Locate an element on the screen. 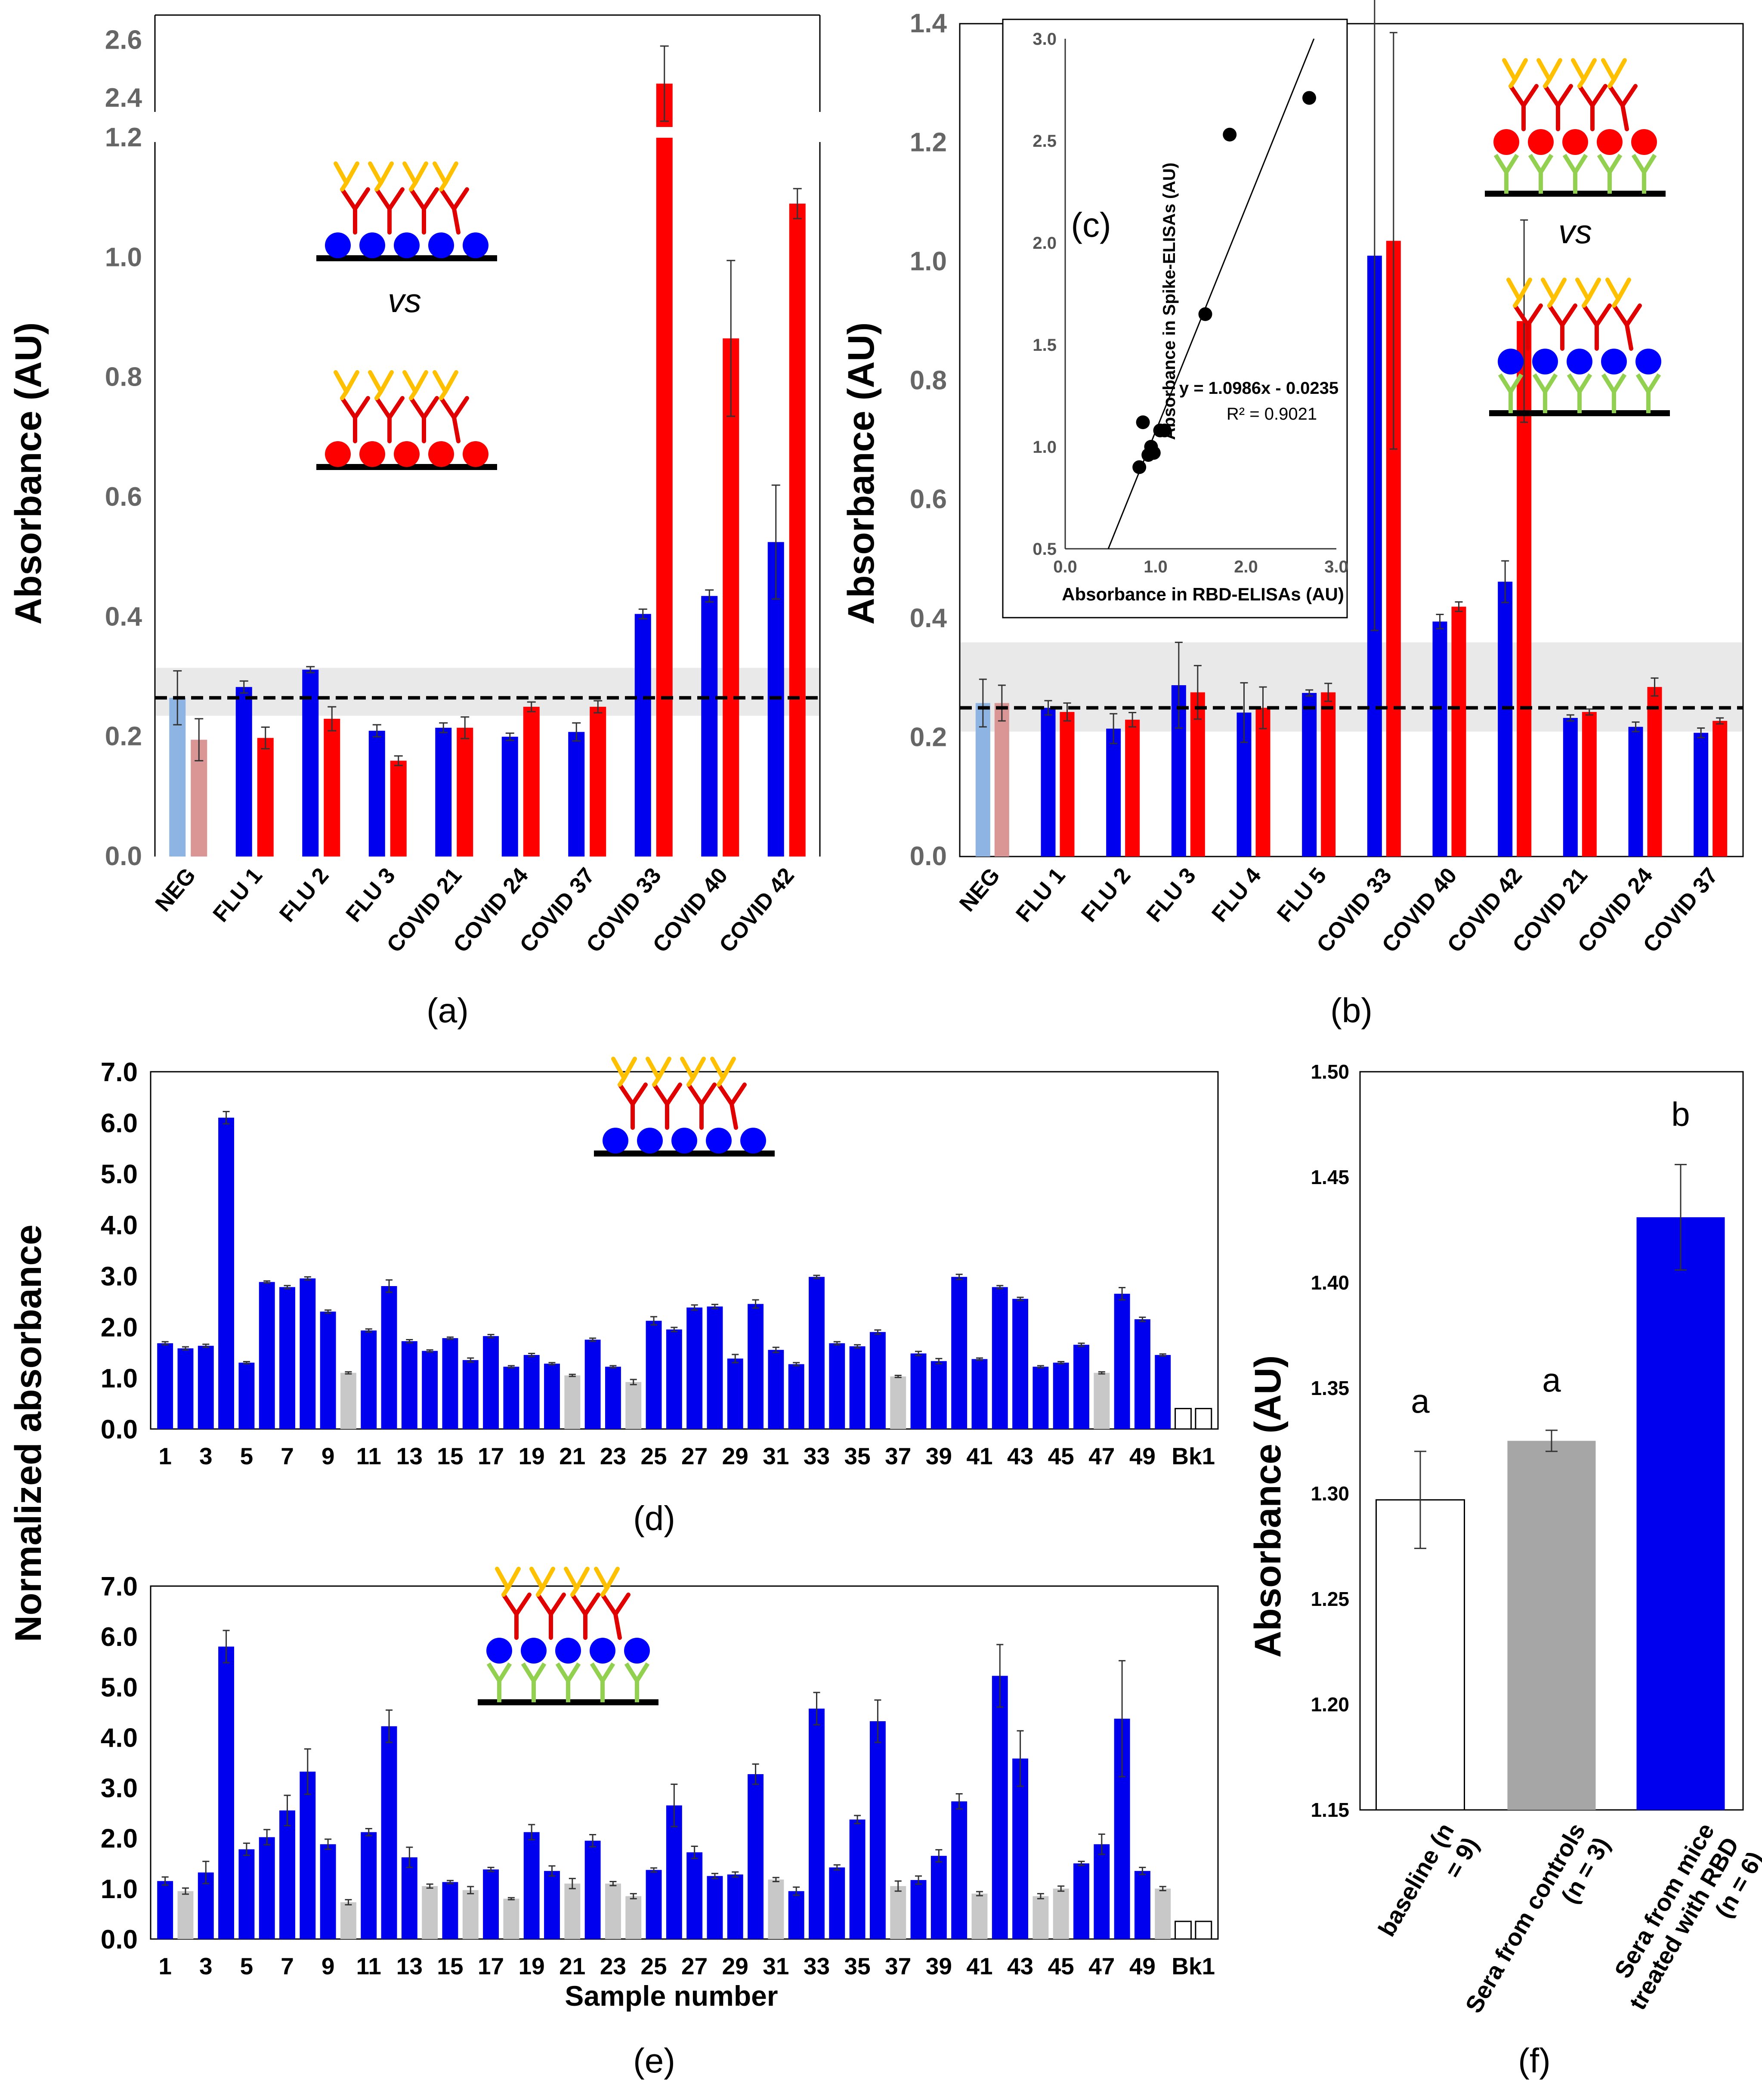  panel-f-y-tick-label: 1.15 is located at coordinates (1330, 1810).